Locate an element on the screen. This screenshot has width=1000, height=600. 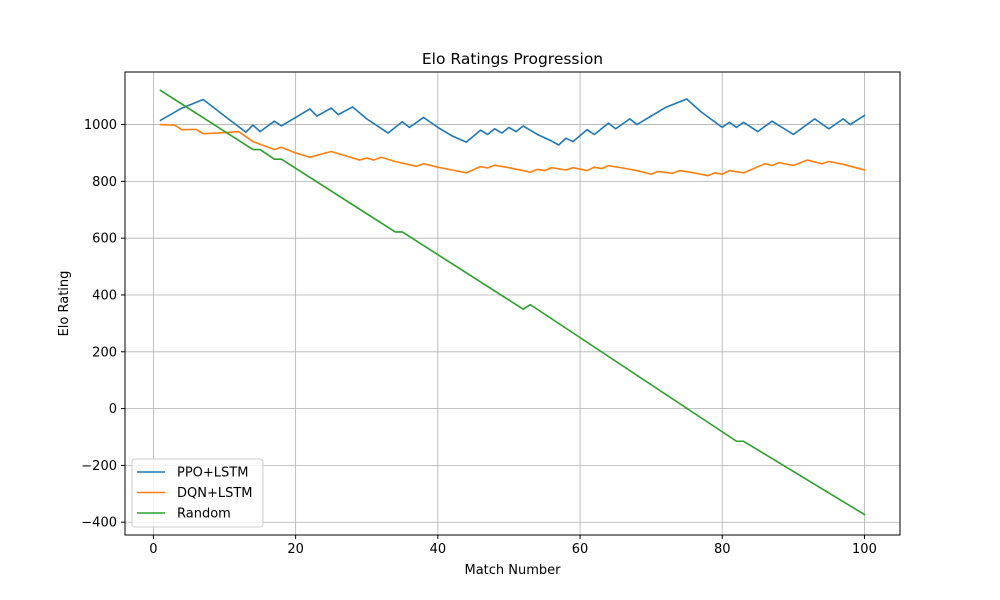
x-tick-label: 60 is located at coordinates (580, 549).